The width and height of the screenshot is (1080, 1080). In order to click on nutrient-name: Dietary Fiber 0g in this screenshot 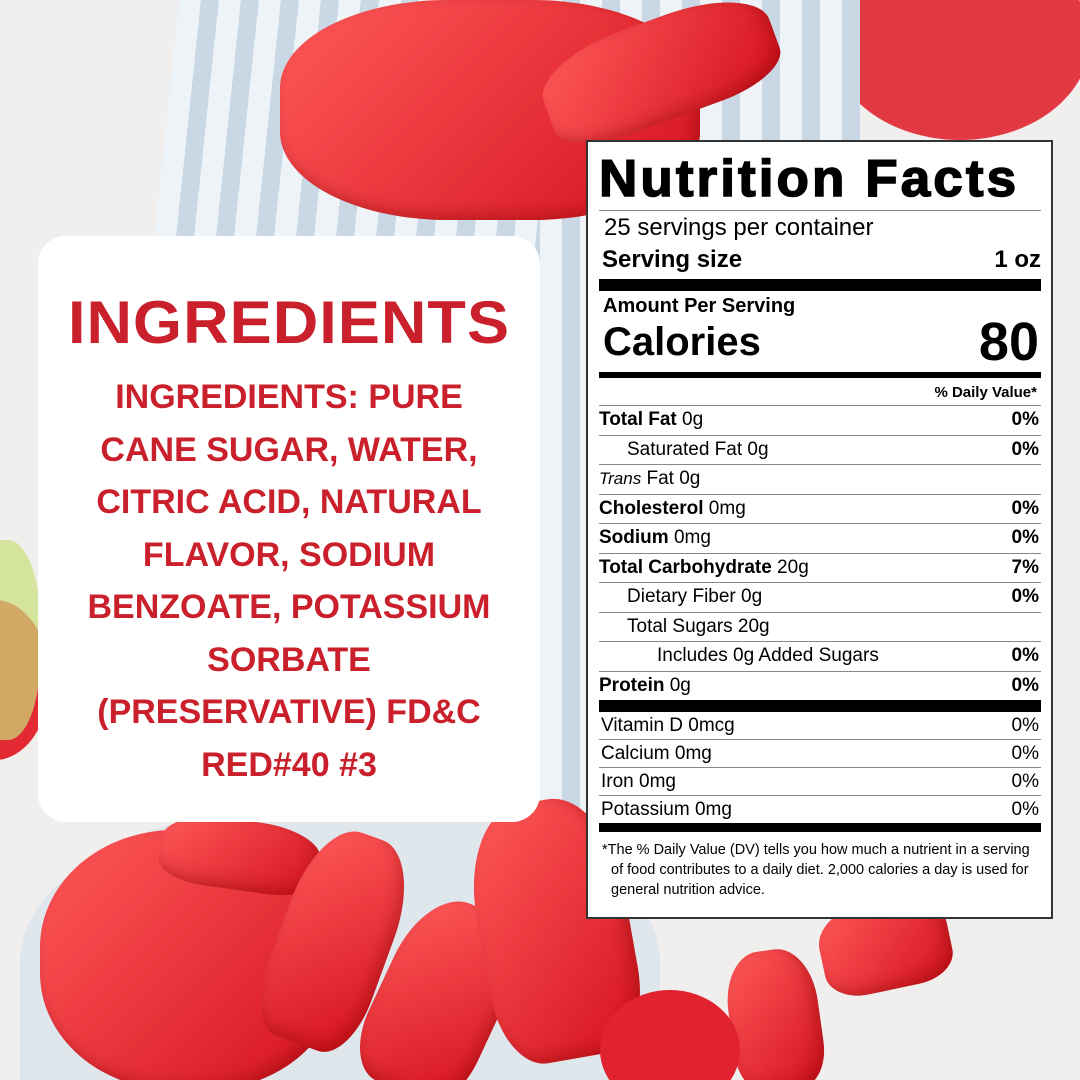, I will do `click(694, 597)`.